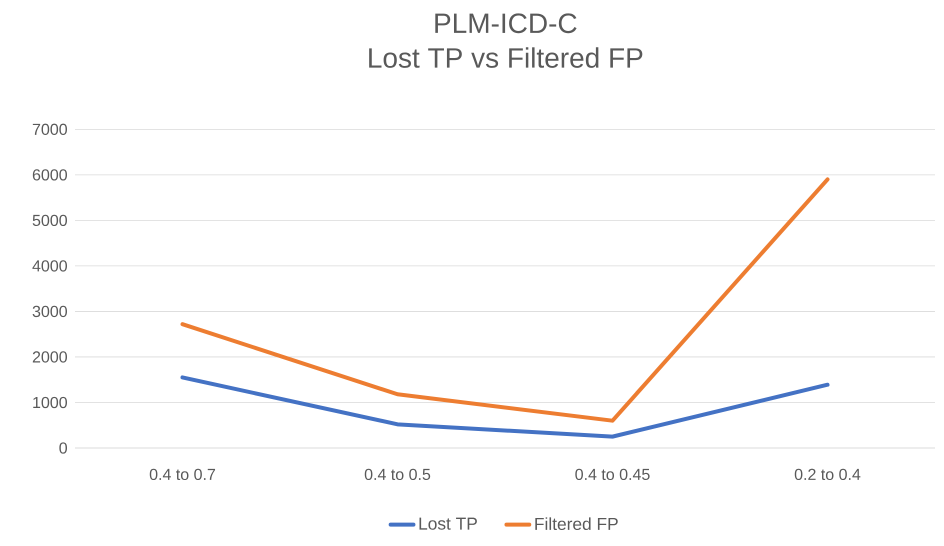 This screenshot has width=944, height=546. What do you see at coordinates (50, 402) in the screenshot?
I see `y-tick-label: 1000` at bounding box center [50, 402].